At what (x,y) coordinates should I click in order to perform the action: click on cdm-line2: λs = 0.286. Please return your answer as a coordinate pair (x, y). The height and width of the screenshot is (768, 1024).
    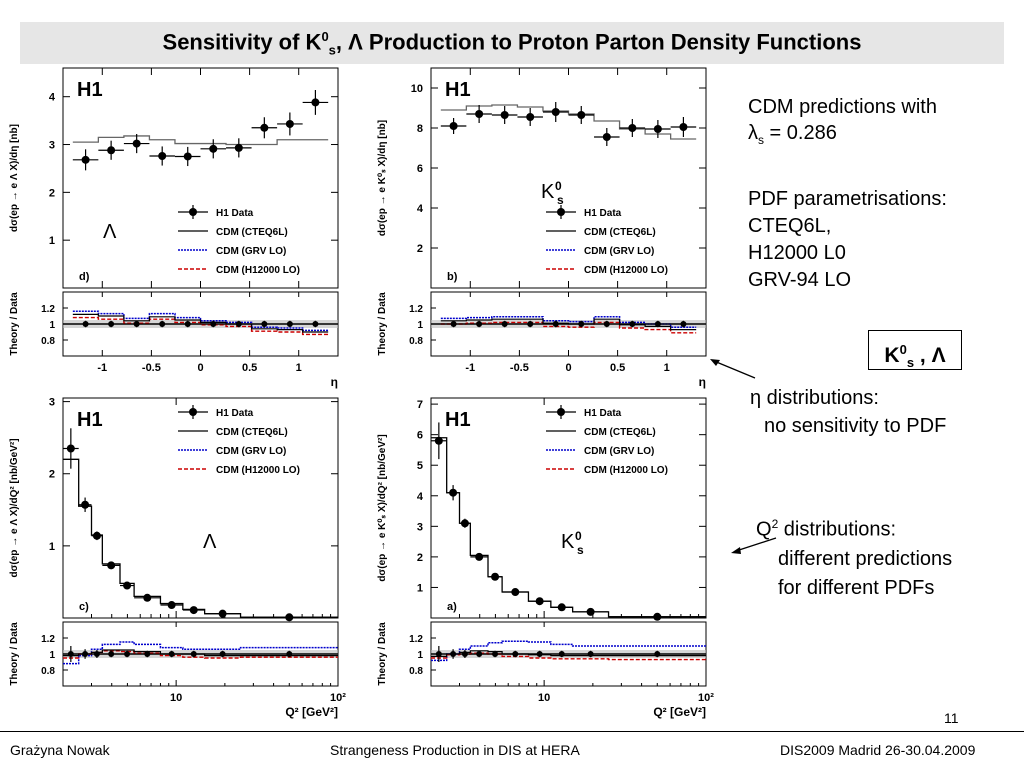
    Looking at the image, I should click on (842, 136).